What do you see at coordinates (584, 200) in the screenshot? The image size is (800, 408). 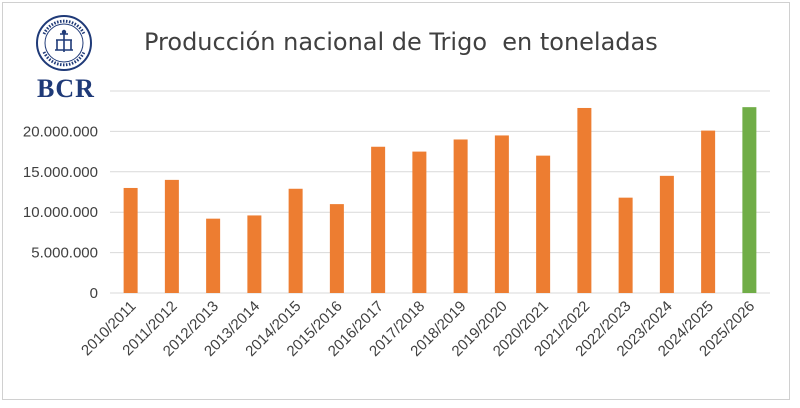 I see `bar-2021-2022` at bounding box center [584, 200].